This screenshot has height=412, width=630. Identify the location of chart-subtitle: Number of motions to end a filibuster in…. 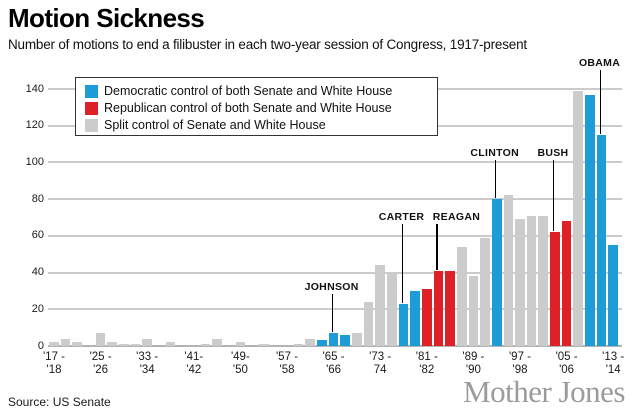
(267, 44).